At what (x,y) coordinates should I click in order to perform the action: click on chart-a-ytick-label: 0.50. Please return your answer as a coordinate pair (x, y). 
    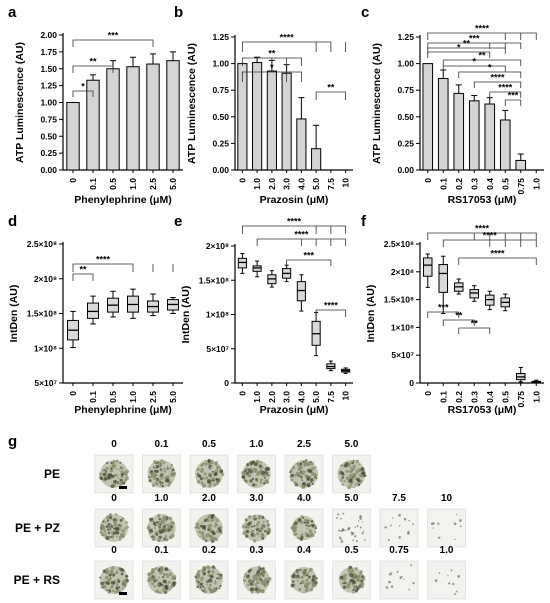
    Looking at the image, I should click on (48, 136).